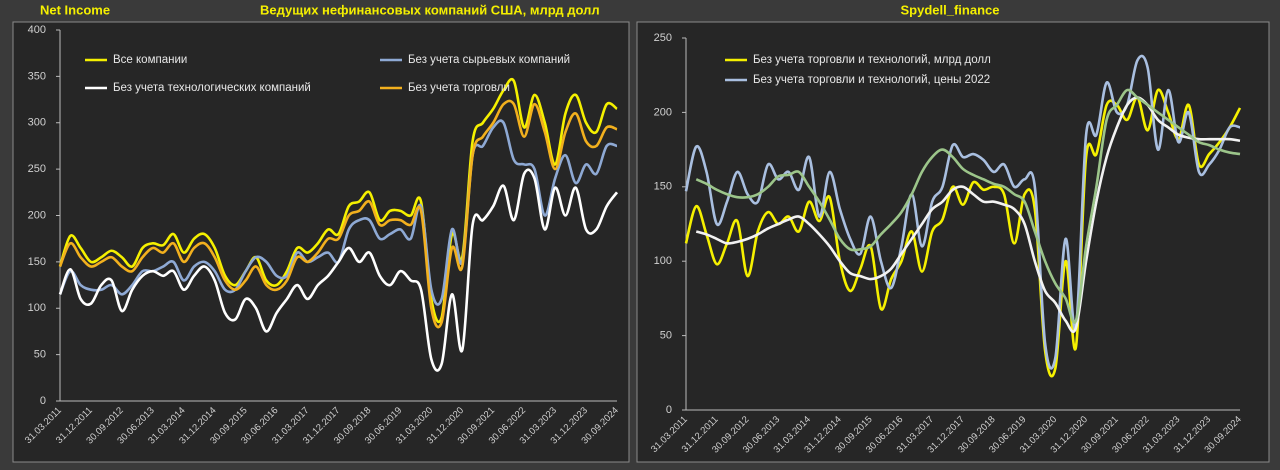 This screenshot has height=470, width=1280. I want to click on legend-label: Без учета технологических компаний, so click(212, 88).